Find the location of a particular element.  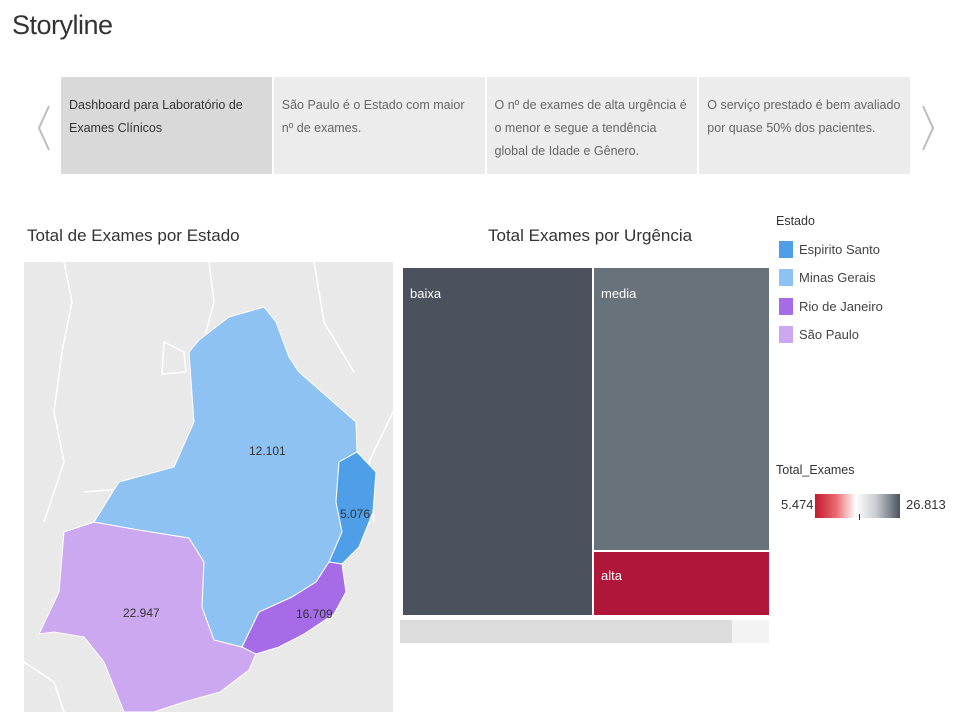

legend-total-min: 5.474 is located at coordinates (797, 504).